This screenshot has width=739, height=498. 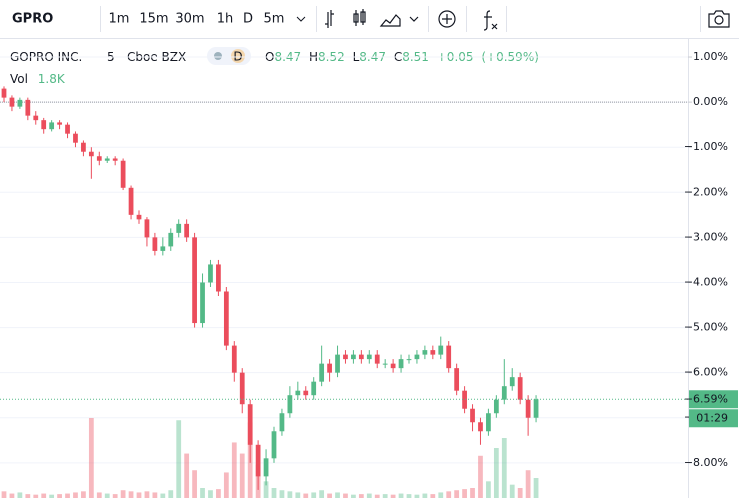 I want to click on interval-button: 1m, so click(x=119, y=19).